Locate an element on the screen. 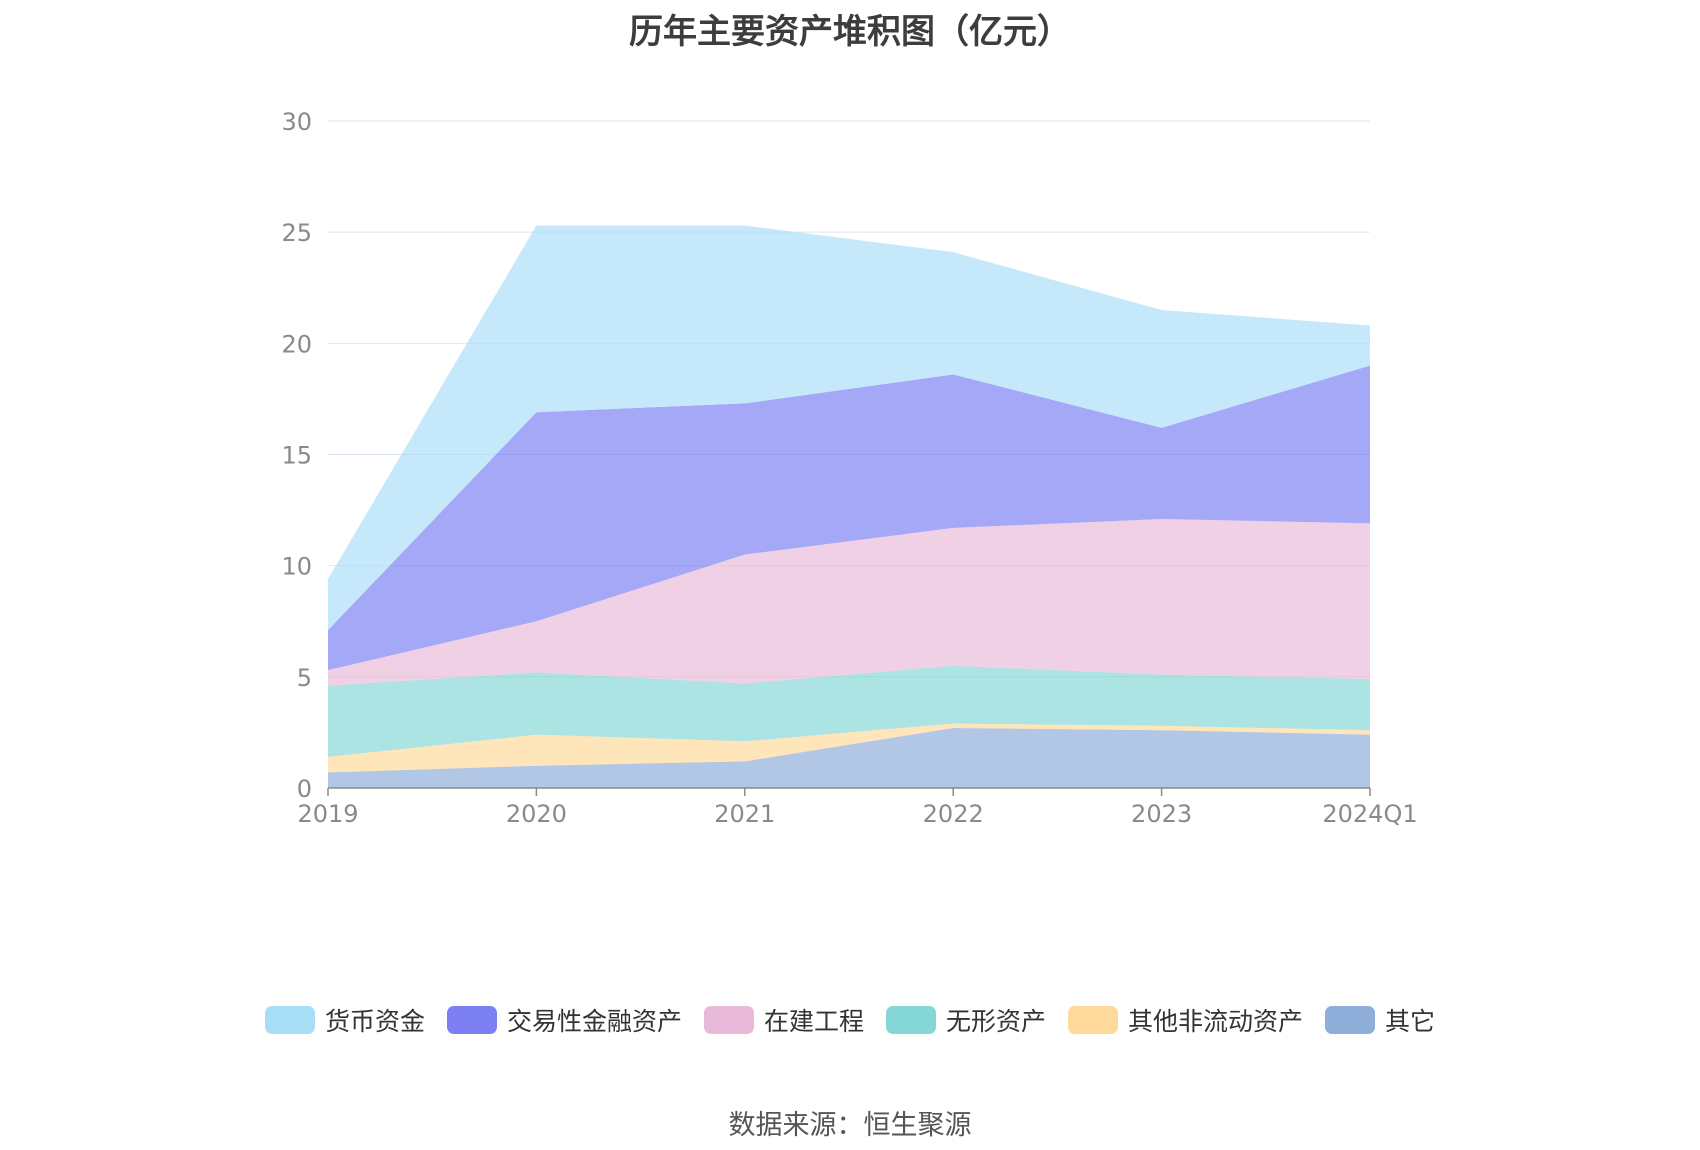 Image resolution: width=1700 pixels, height=1150 pixels. x-tick-label: 2024Q1 is located at coordinates (1369, 814).